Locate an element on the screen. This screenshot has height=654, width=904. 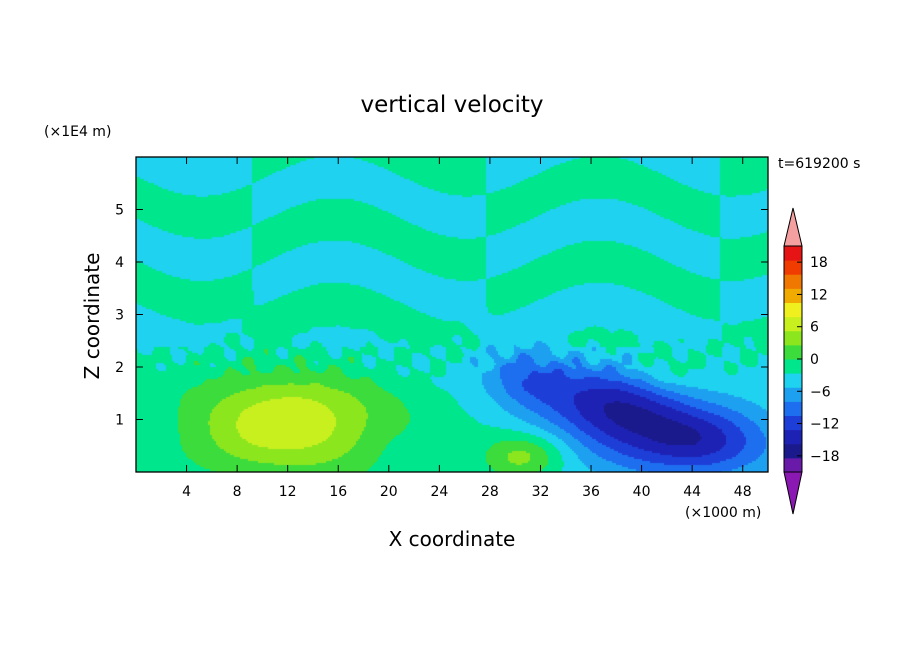
x-tick-label: 16 is located at coordinates (338, 492).